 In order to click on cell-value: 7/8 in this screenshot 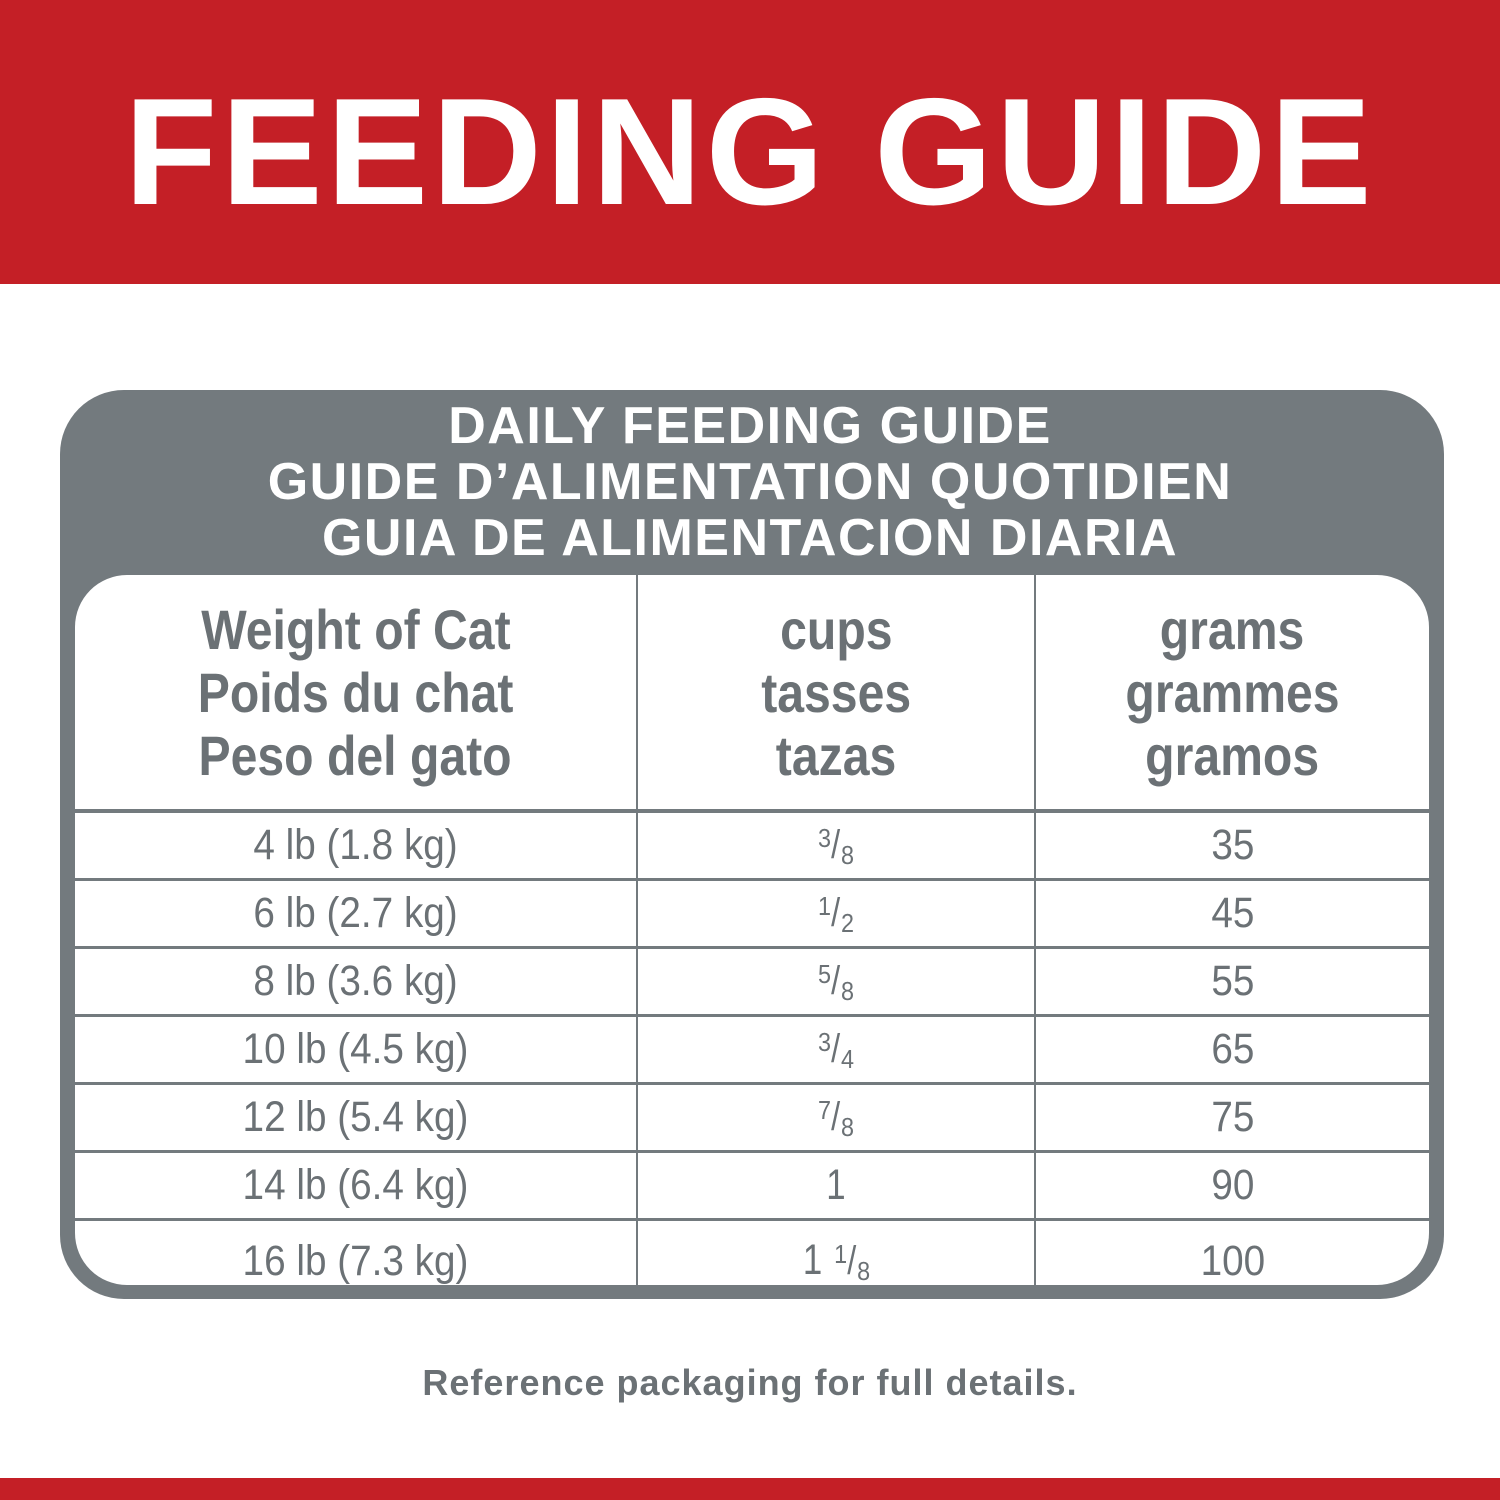, I will do `click(836, 1117)`.